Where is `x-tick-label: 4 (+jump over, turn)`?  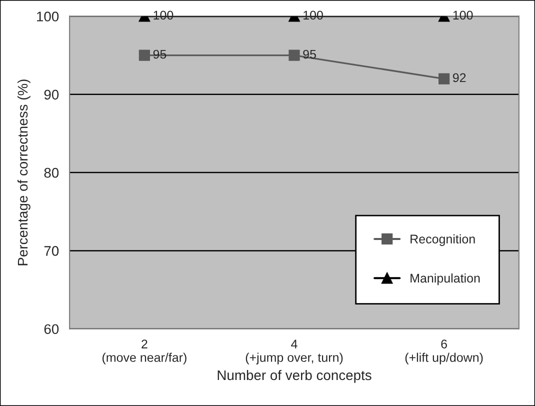
x-tick-label: 4 (+jump over, turn) is located at coordinates (294, 352).